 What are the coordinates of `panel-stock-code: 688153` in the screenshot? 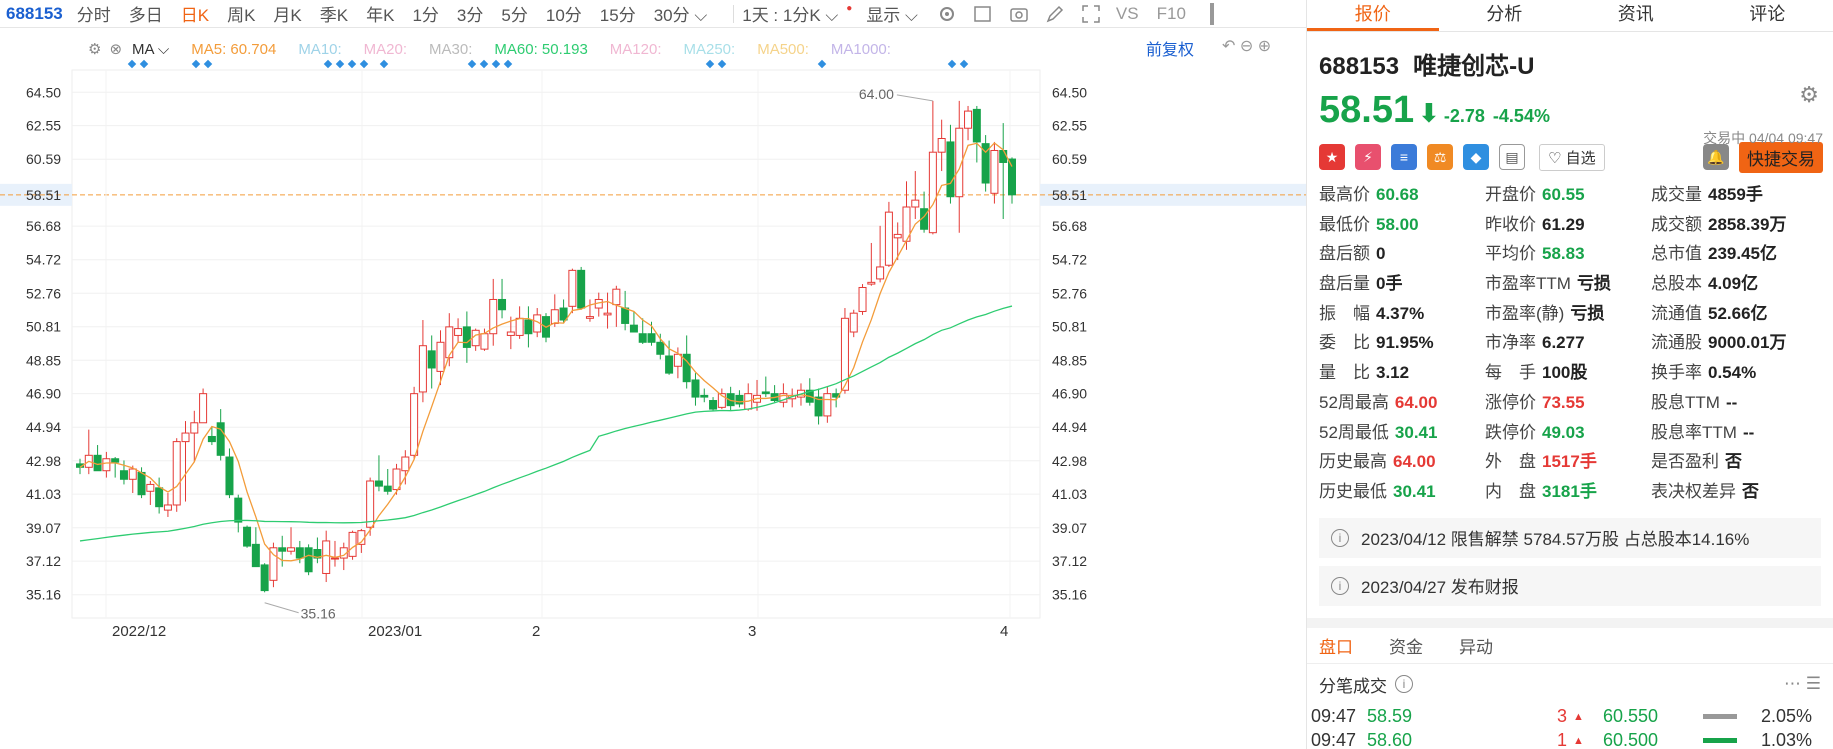 It's located at (1359, 66).